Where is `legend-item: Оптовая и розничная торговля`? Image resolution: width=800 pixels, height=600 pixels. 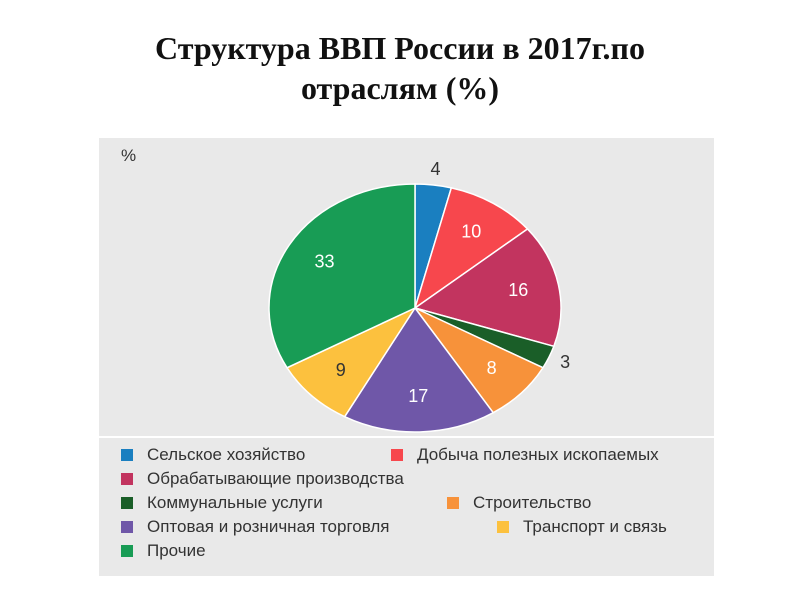
legend-item: Оптовая и розничная торговля is located at coordinates (255, 527).